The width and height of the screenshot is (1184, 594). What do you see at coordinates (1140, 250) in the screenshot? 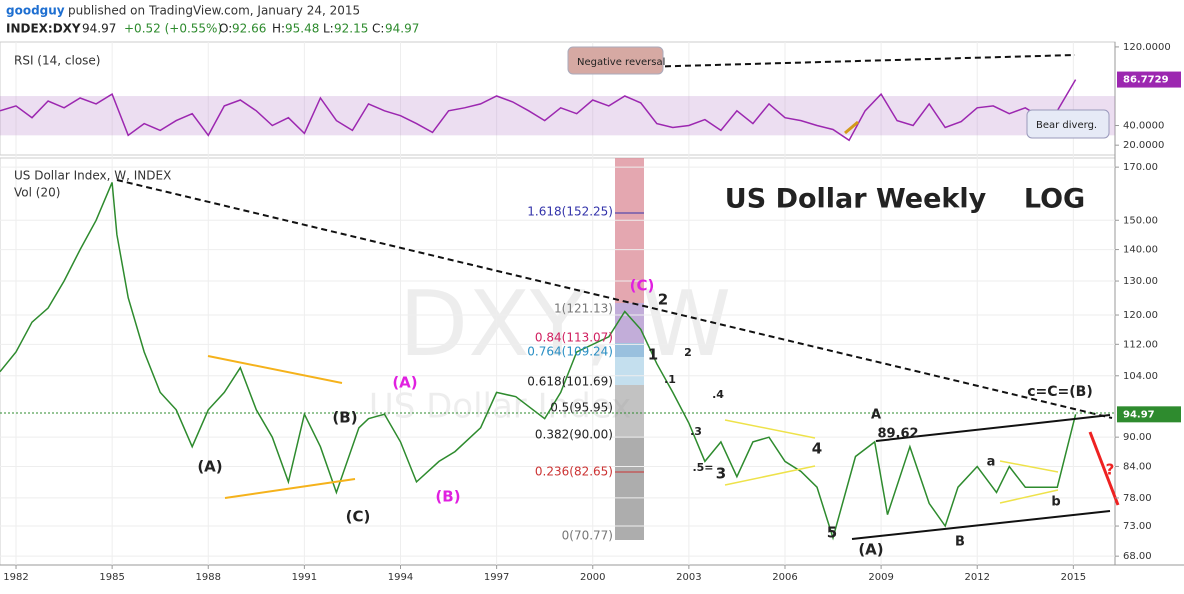
I see `y-tick-label: 140.00` at bounding box center [1140, 250].